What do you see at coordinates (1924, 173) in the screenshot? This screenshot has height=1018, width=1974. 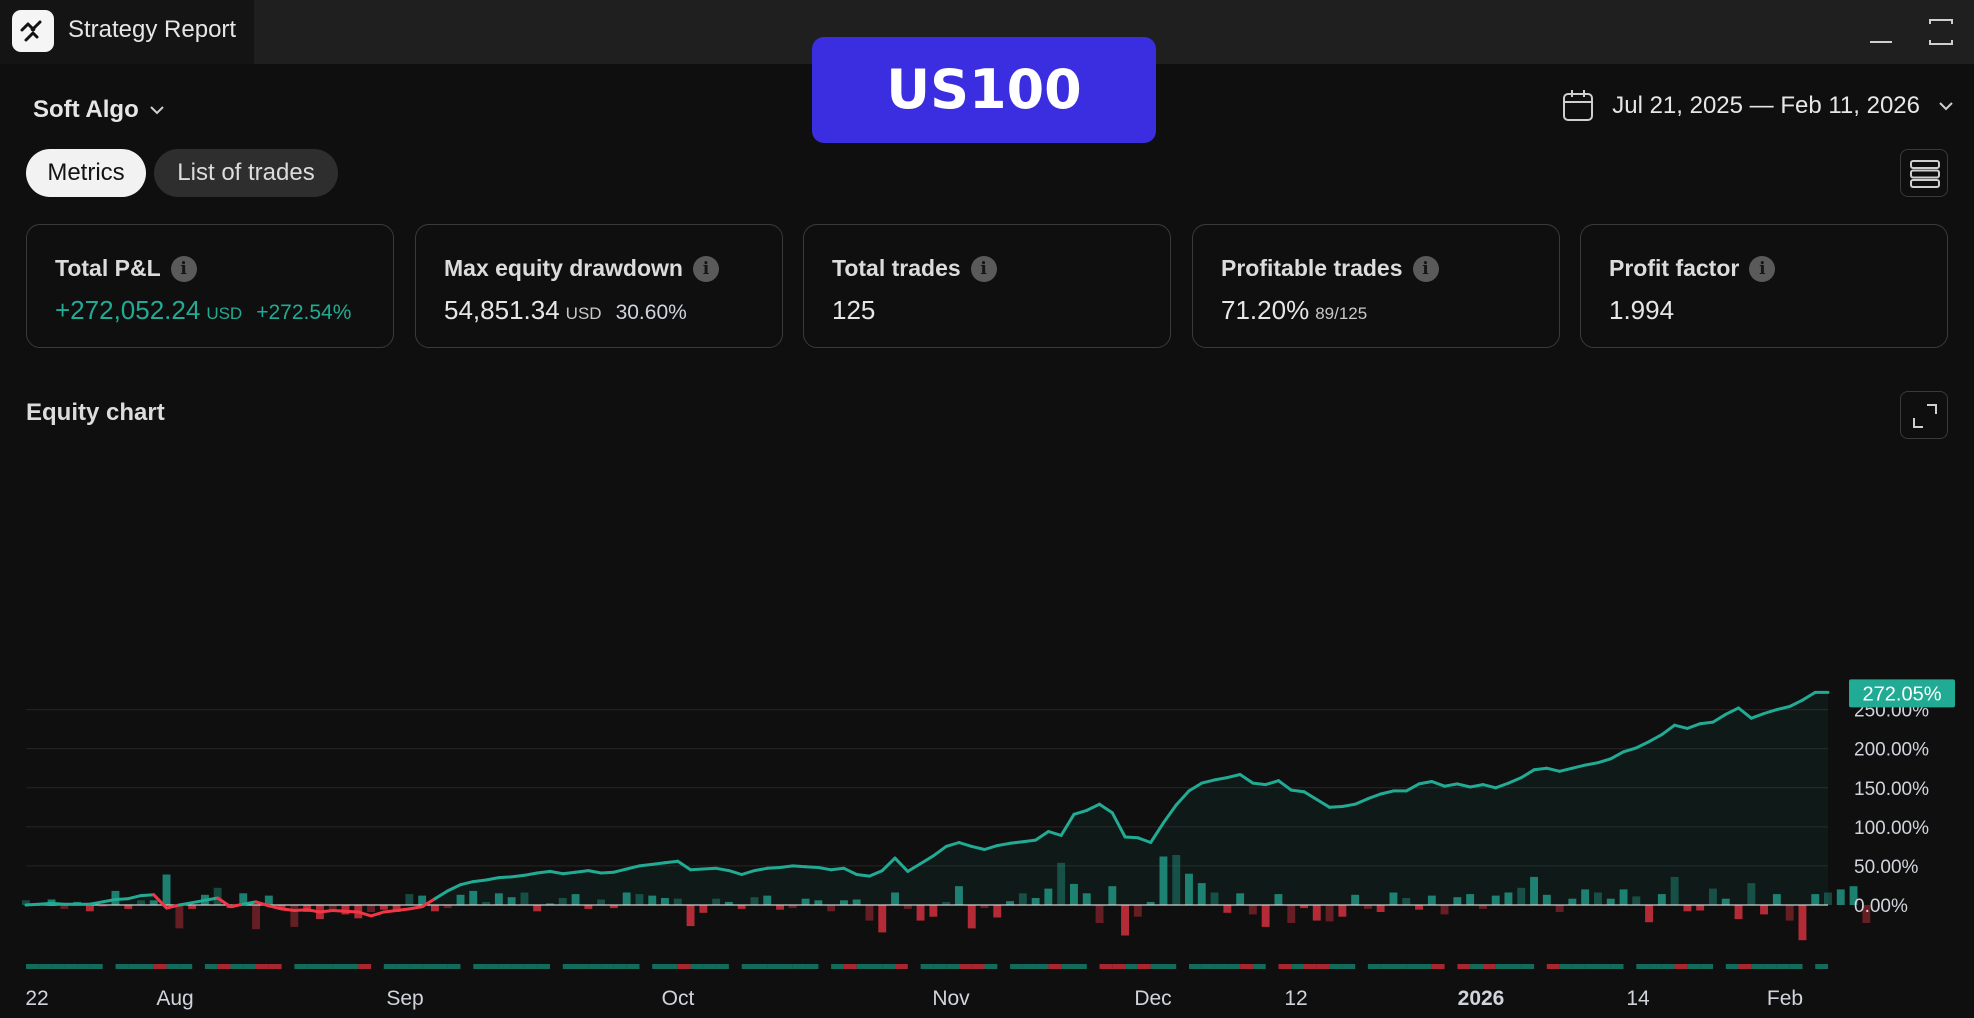 I see `menu-button` at bounding box center [1924, 173].